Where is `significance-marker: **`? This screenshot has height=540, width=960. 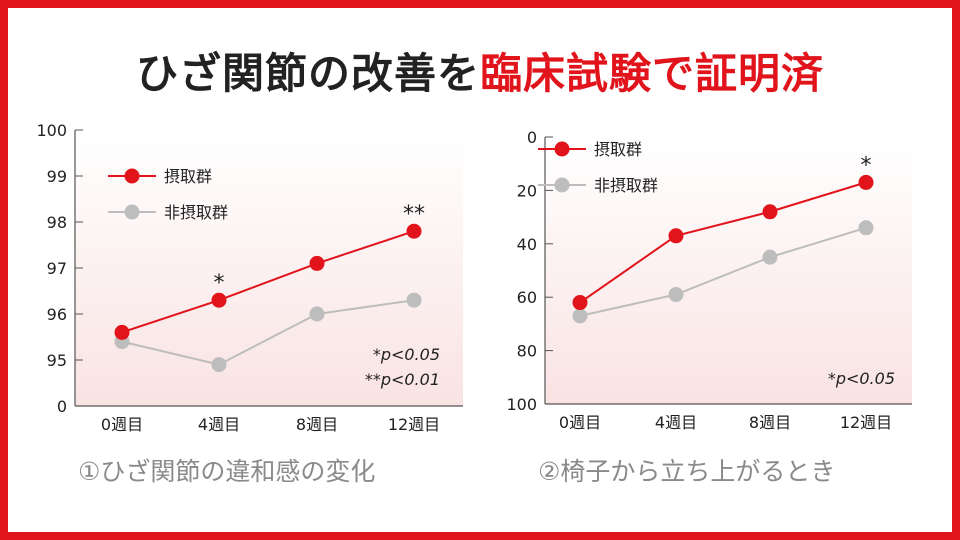
significance-marker: ** is located at coordinates (414, 214).